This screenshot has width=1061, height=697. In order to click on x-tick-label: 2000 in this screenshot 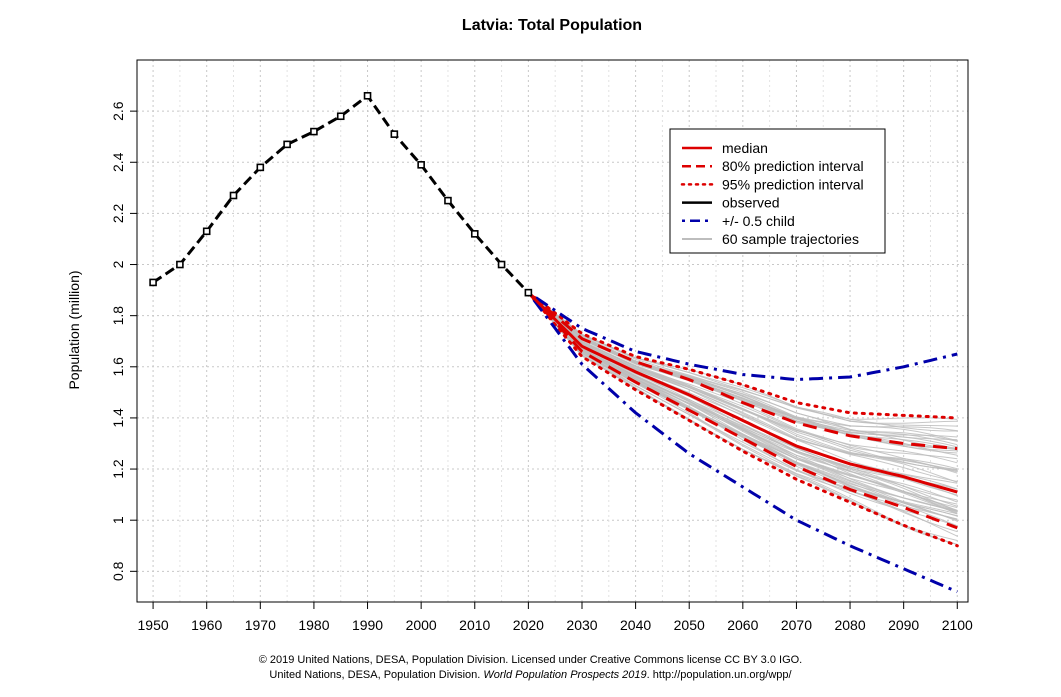, I will do `click(421, 625)`.